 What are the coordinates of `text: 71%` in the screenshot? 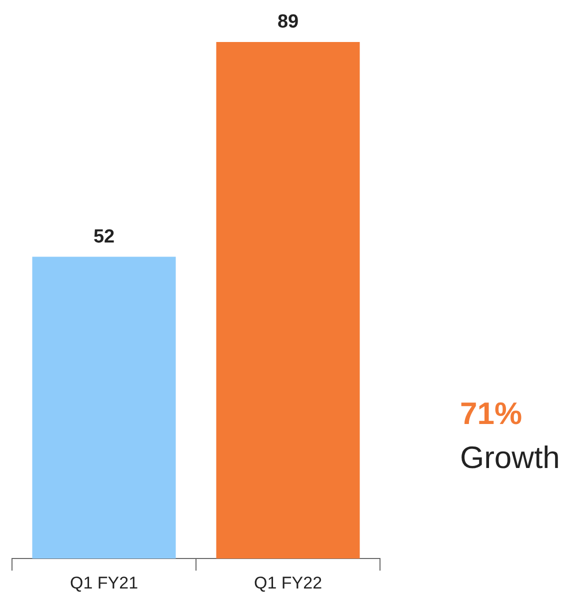 It's located at (492, 414).